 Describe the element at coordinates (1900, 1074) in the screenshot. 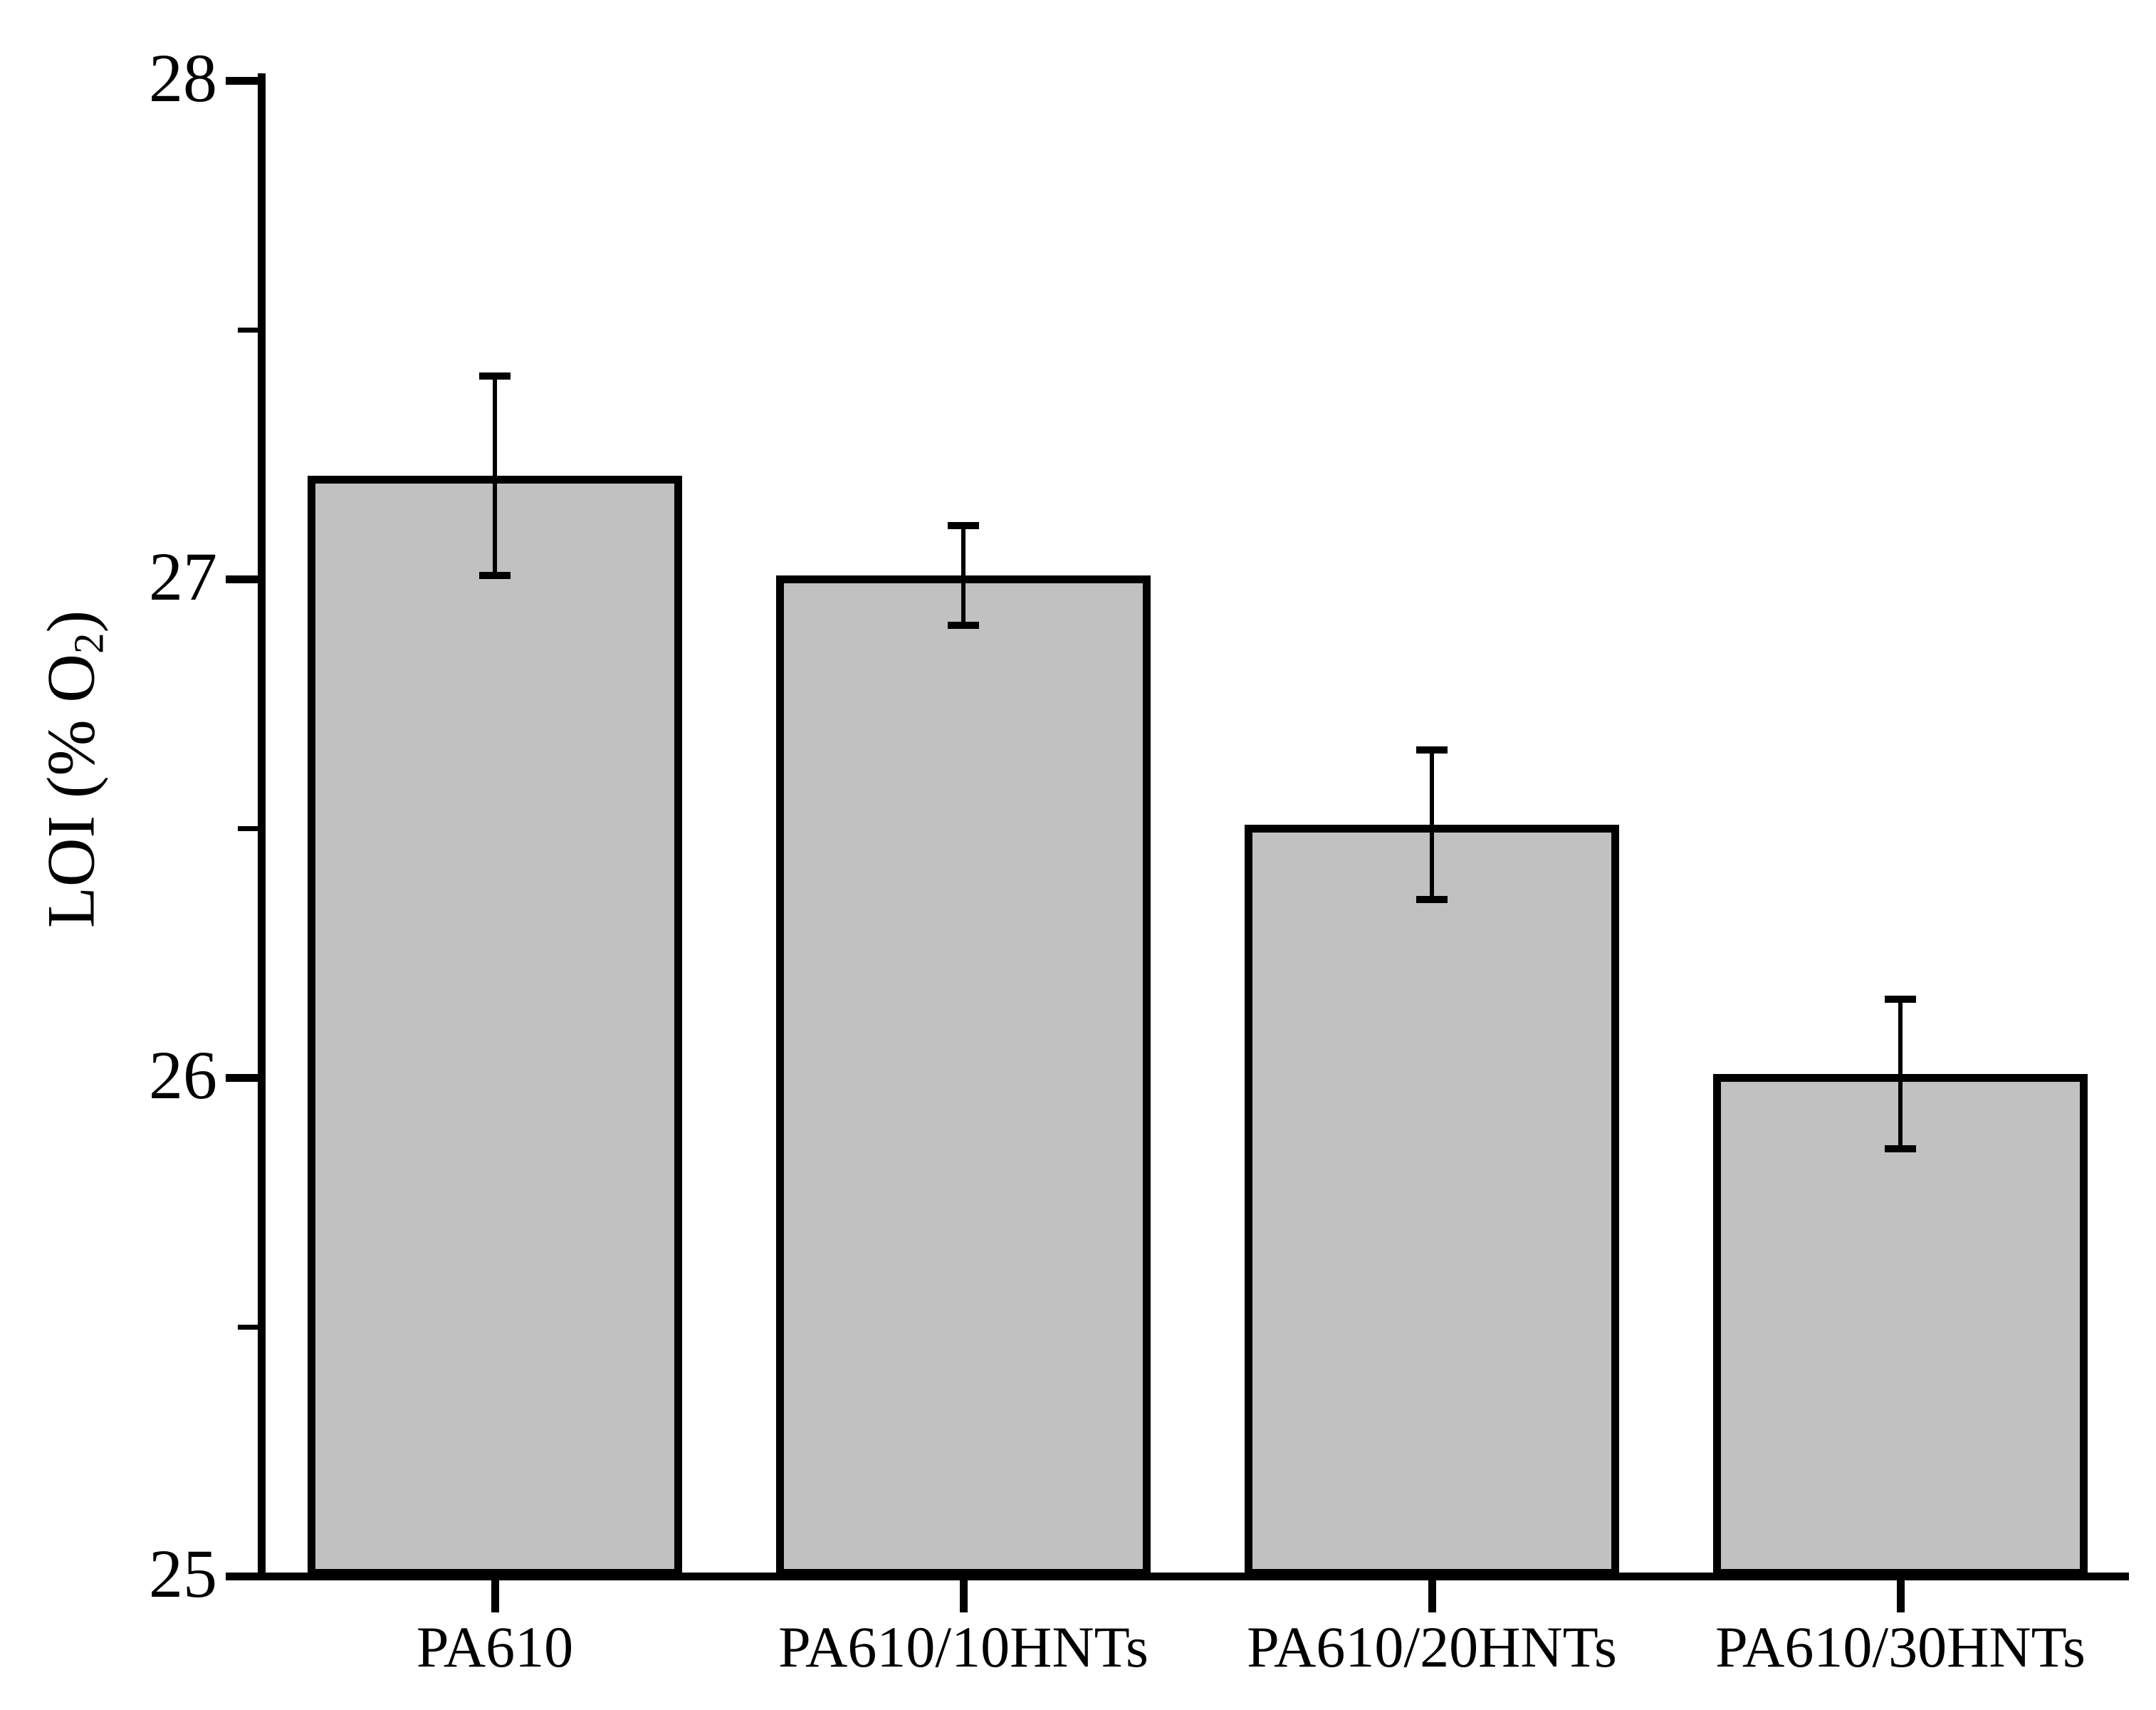

I see `error-bar-line-PA610/30HNTs` at that location.